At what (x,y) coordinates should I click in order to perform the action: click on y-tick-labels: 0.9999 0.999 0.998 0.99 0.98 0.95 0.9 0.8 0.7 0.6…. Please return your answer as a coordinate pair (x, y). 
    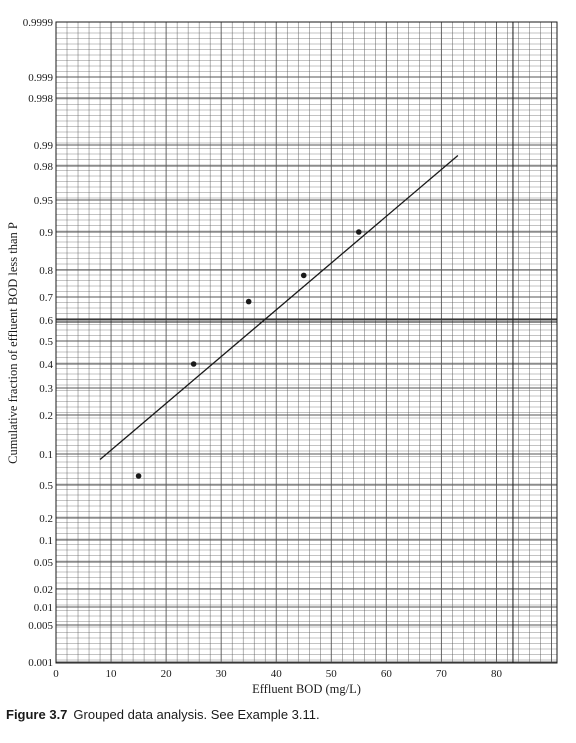
    Looking at the image, I should click on (38, 343).